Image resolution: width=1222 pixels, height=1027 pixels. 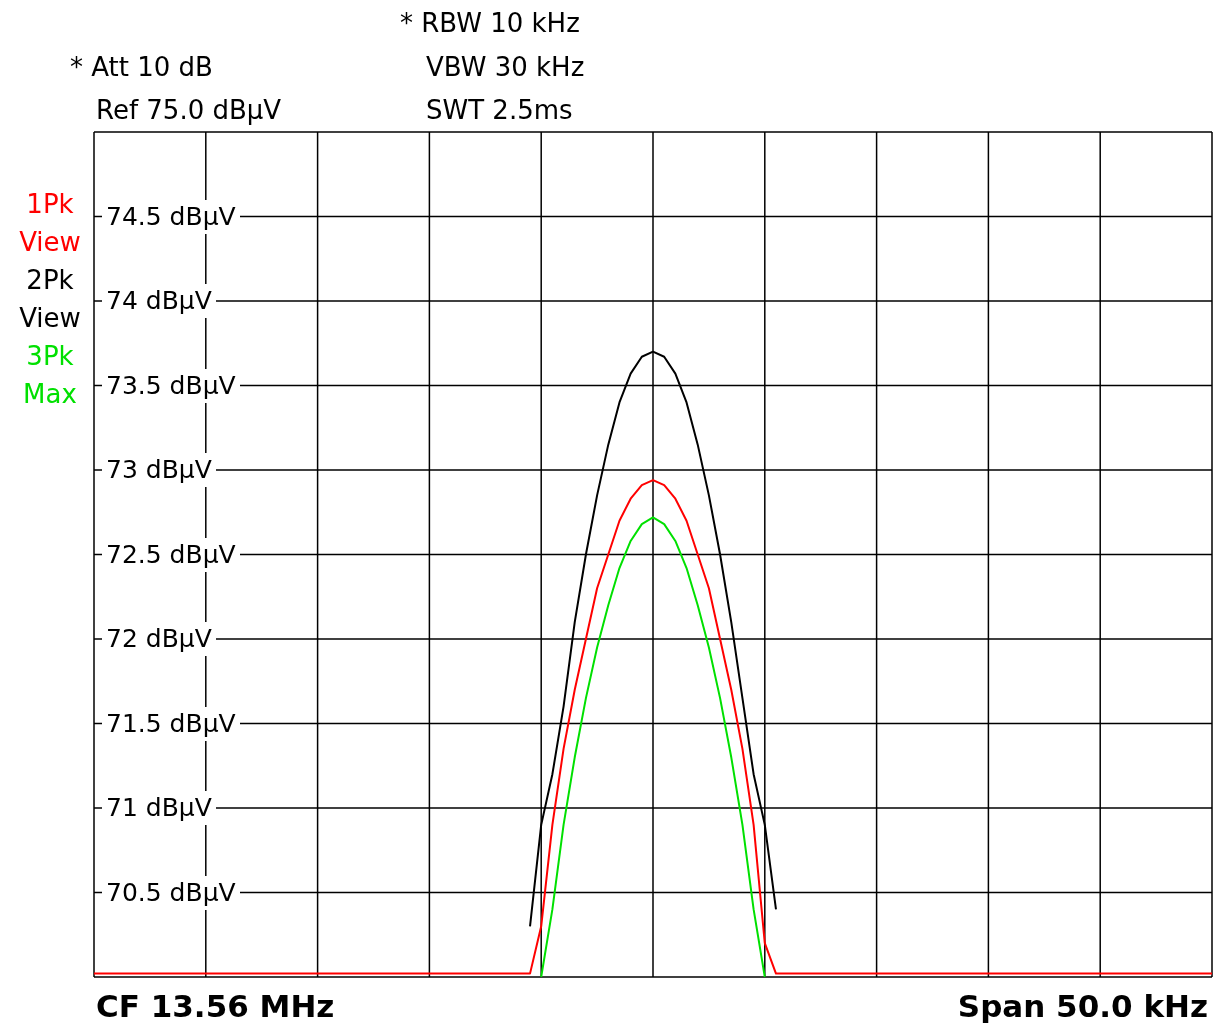 I want to click on text: * RBW 10 kHz, so click(x=490, y=23).